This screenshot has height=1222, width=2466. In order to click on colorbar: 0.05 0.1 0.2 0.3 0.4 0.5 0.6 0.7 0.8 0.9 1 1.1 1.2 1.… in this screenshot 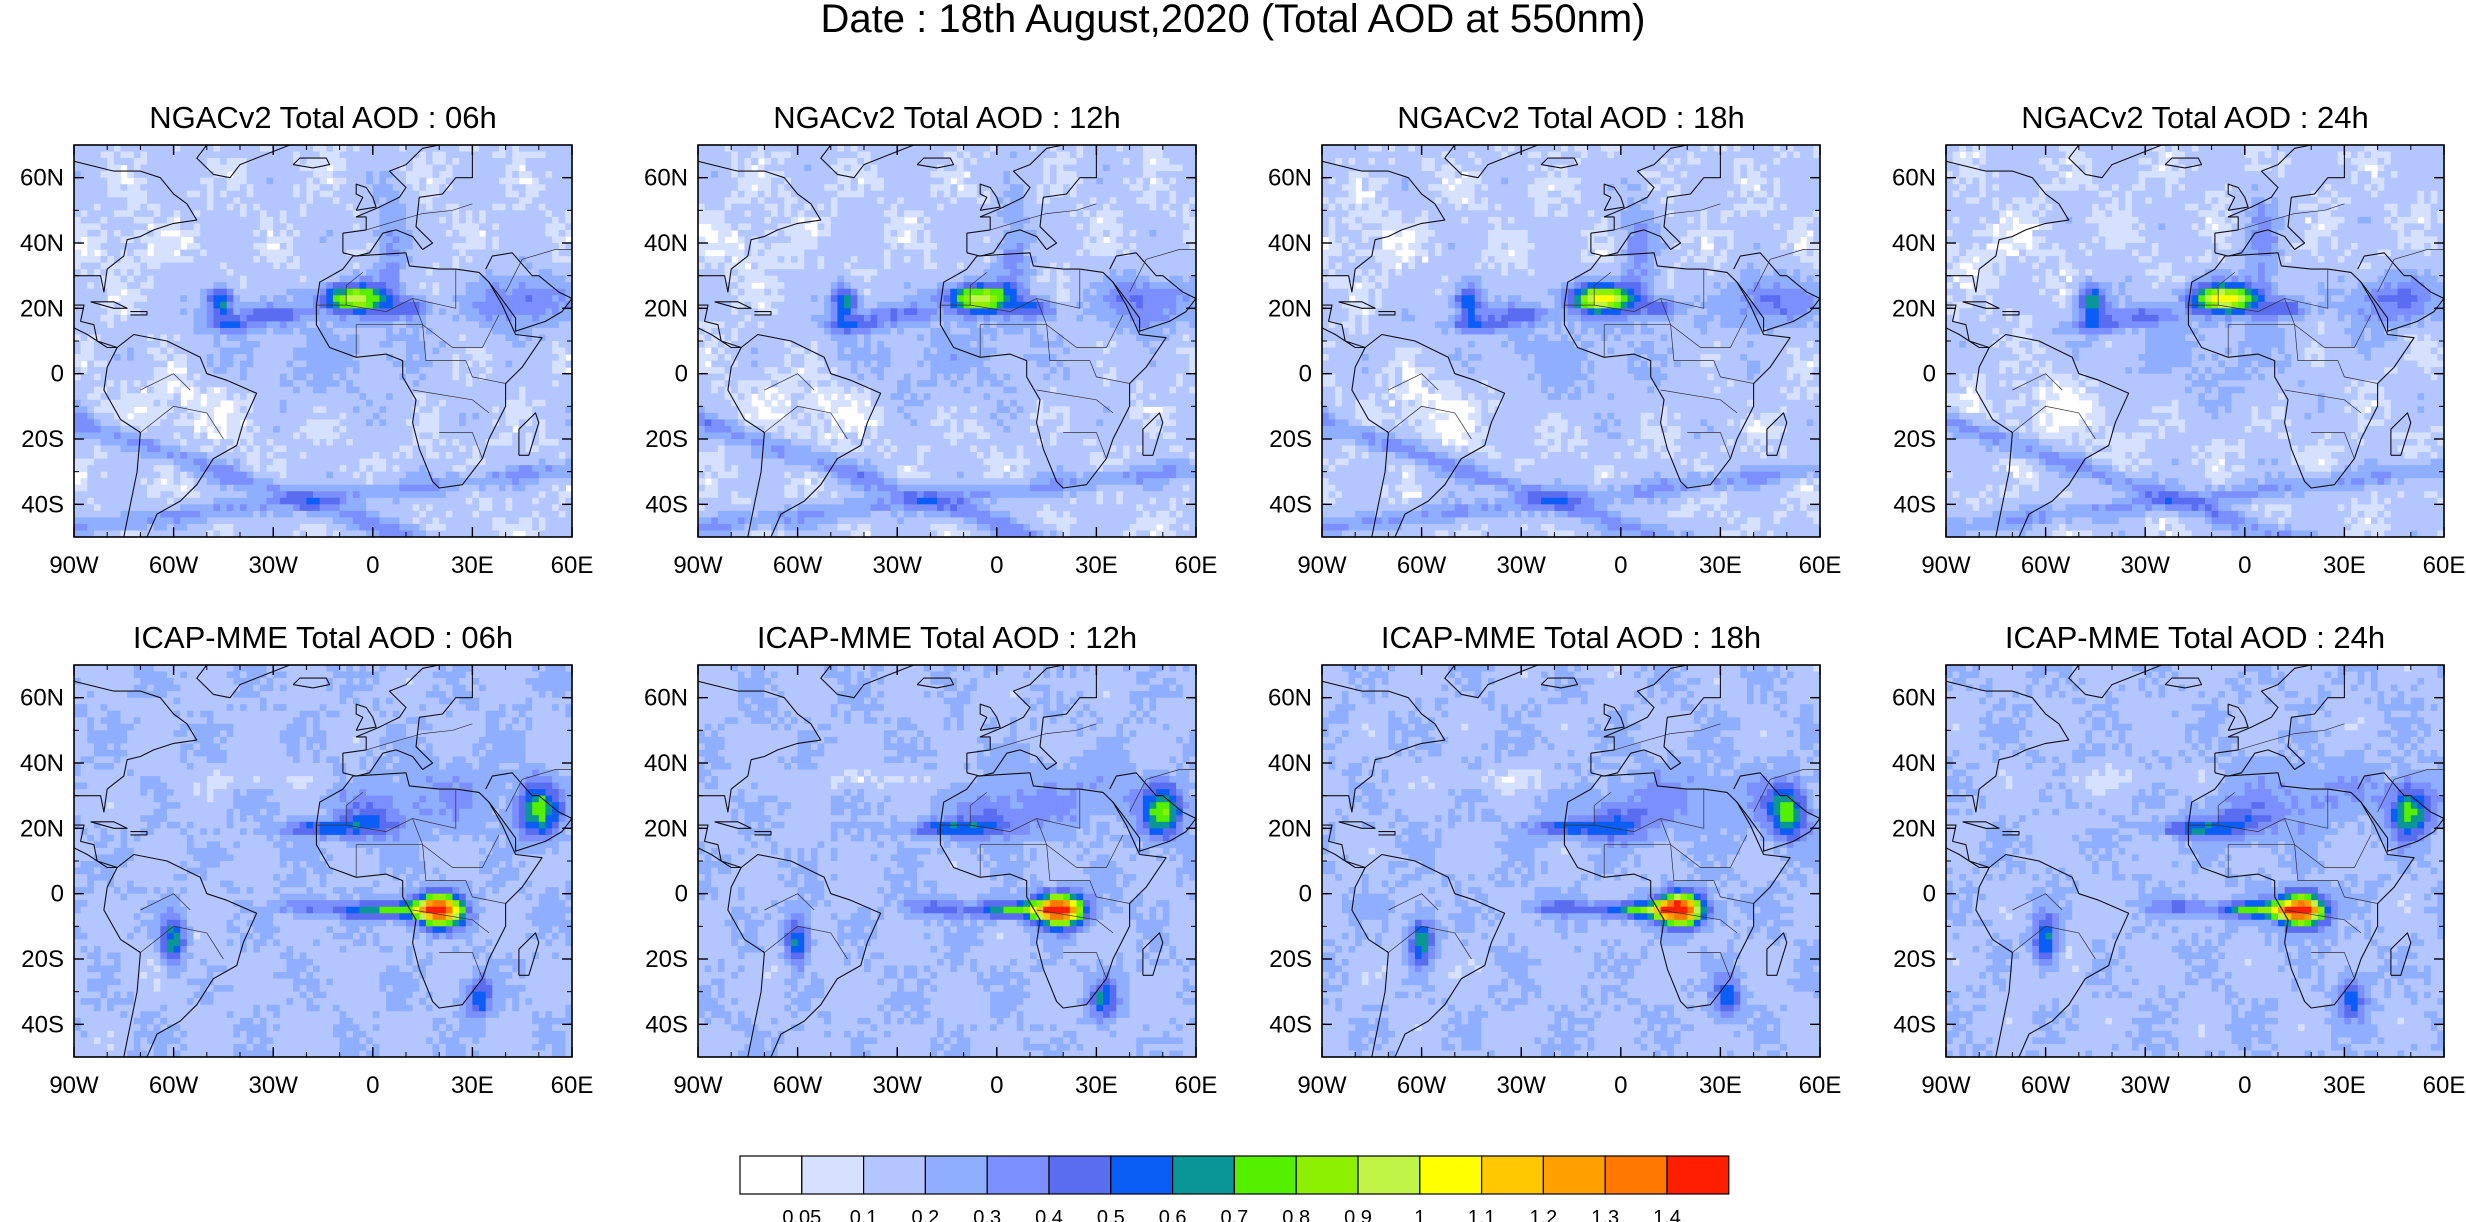, I will do `click(1234, 1188)`.